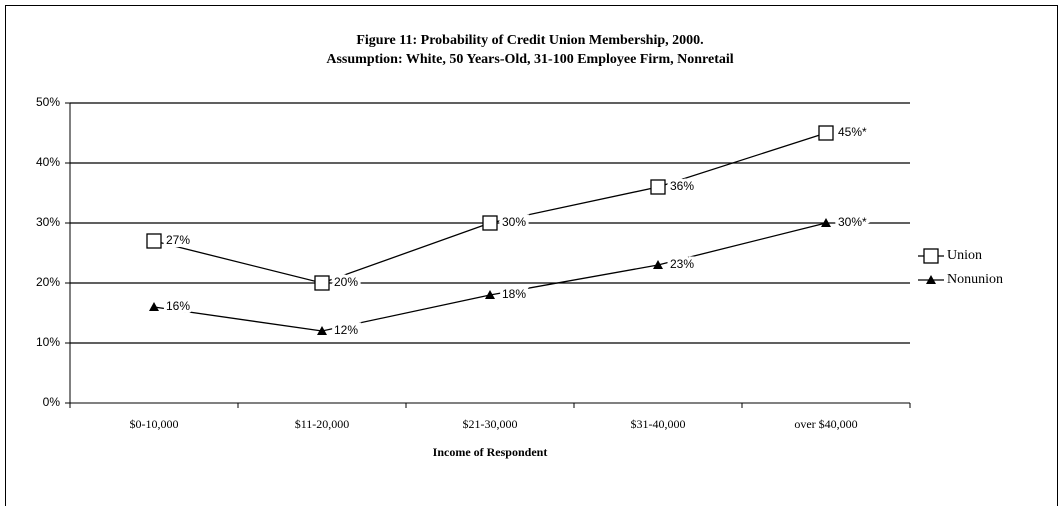 This screenshot has width=1061, height=506. What do you see at coordinates (490, 452) in the screenshot?
I see `x-axis-label: Income of Respondent` at bounding box center [490, 452].